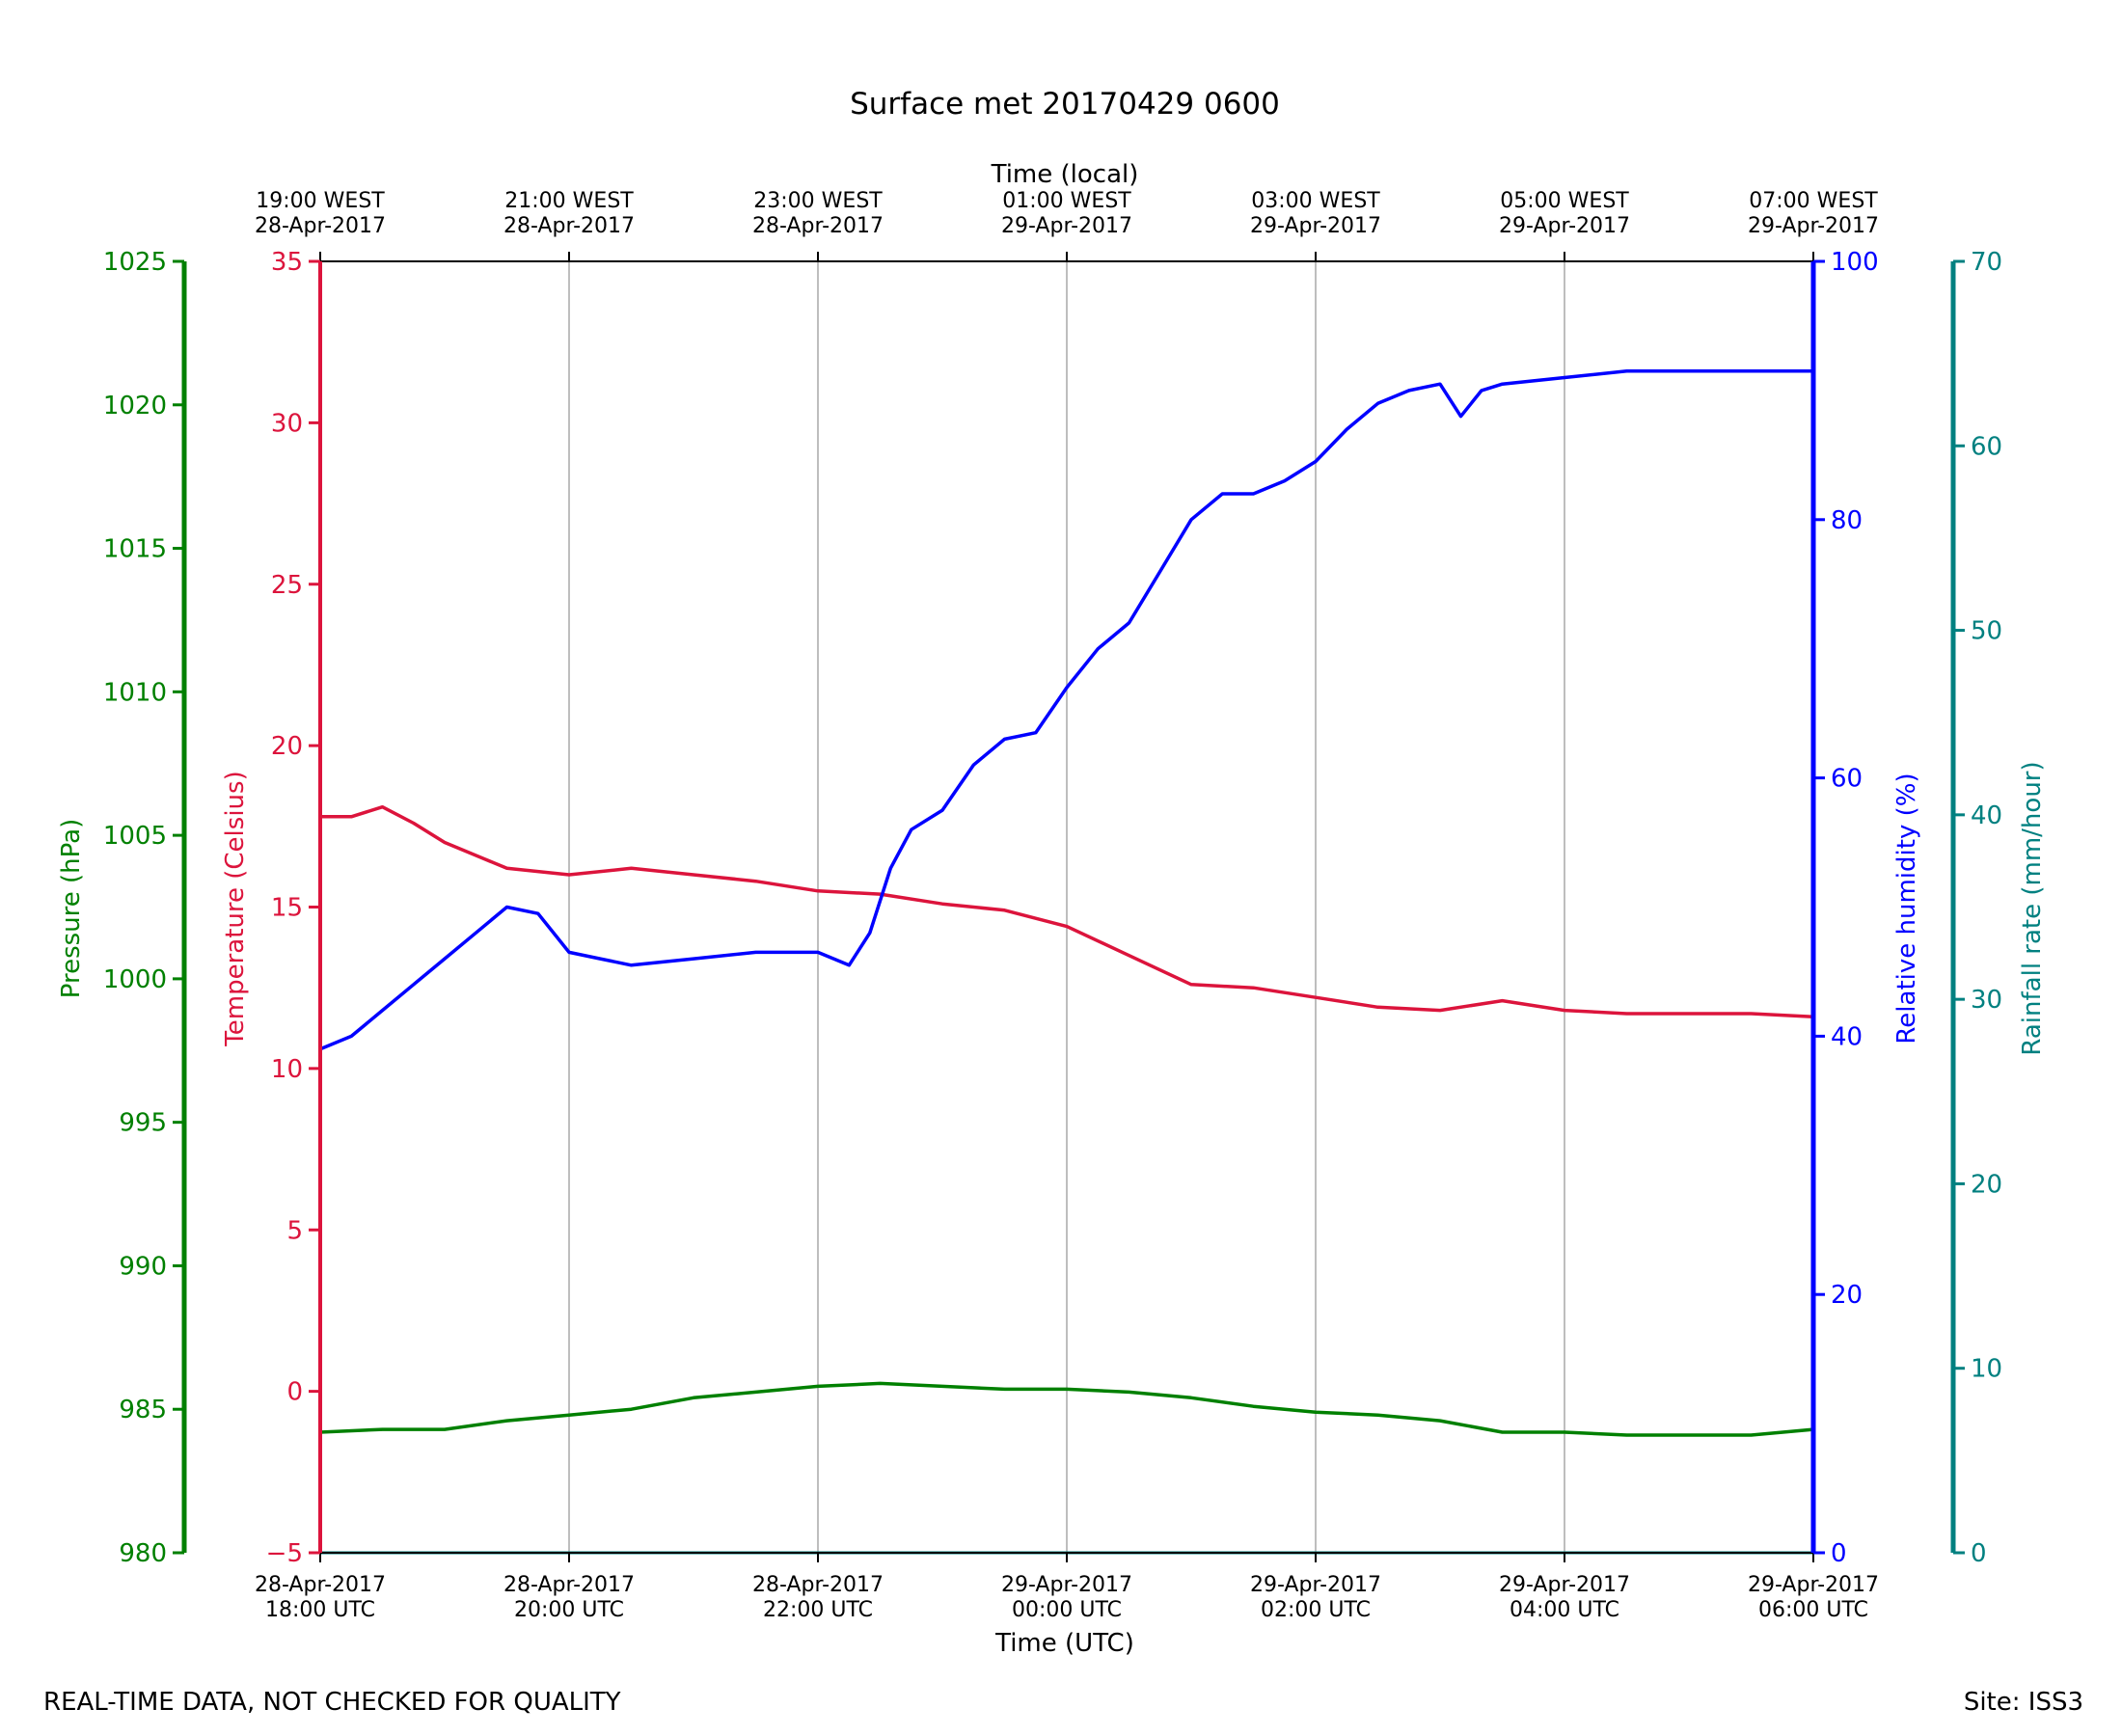 This screenshot has height=1736, width=2122. I want to click on pressure-tick-label: 1025, so click(135, 262).